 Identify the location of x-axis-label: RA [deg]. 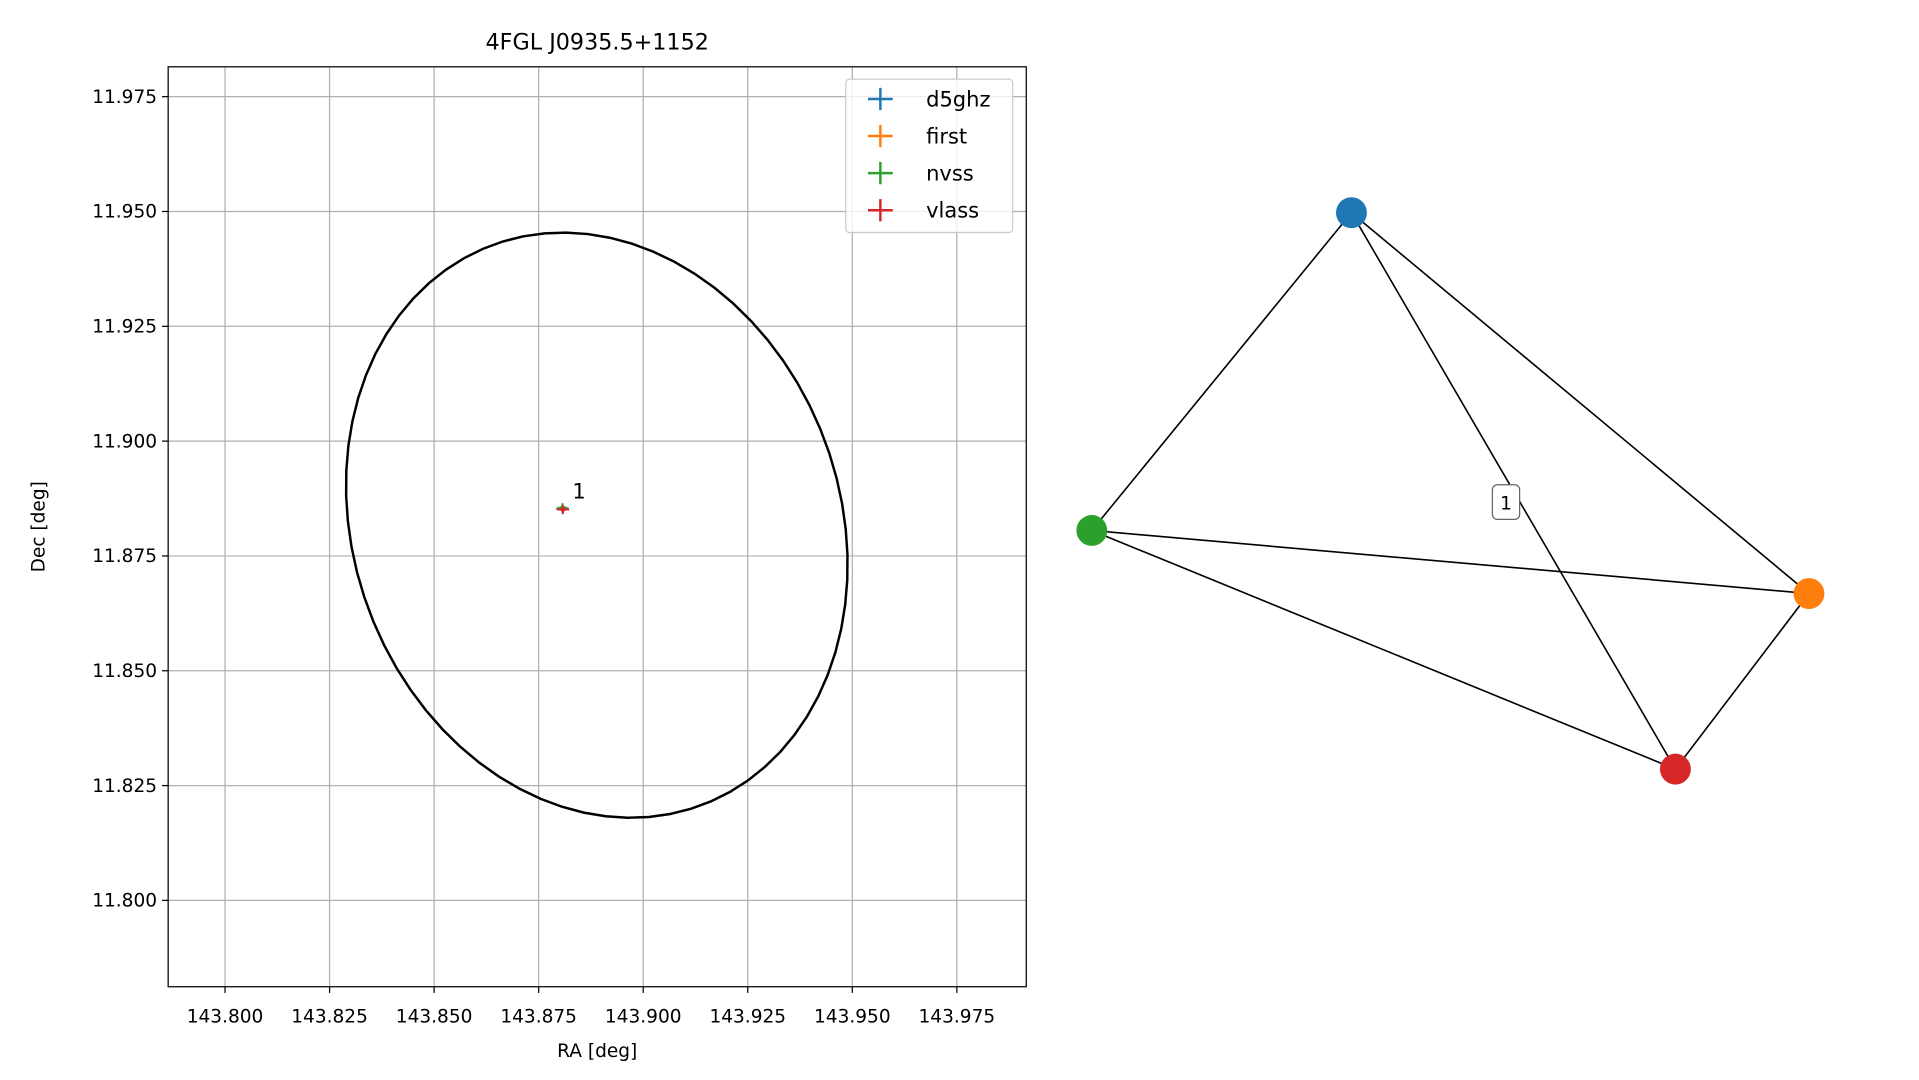
(597, 1051).